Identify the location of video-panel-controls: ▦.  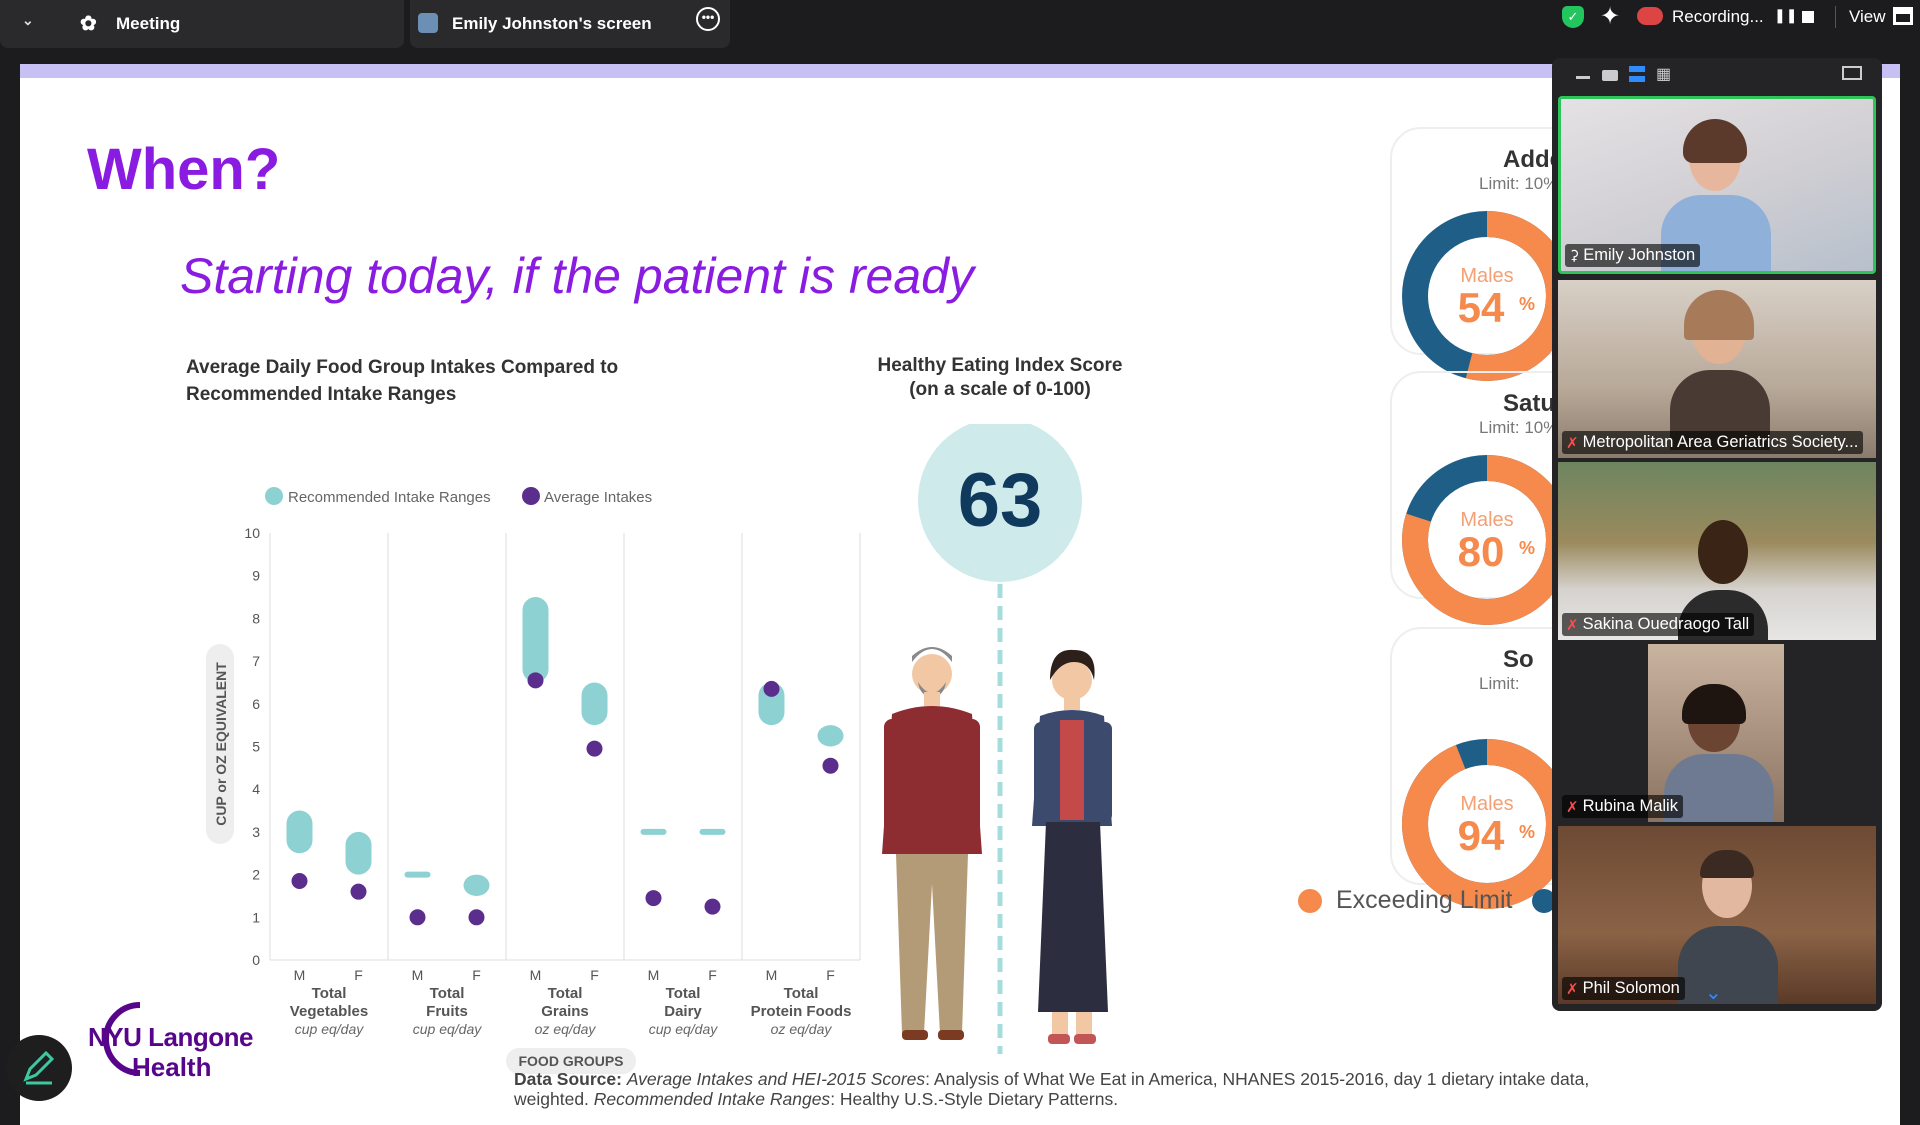
(1717, 75).